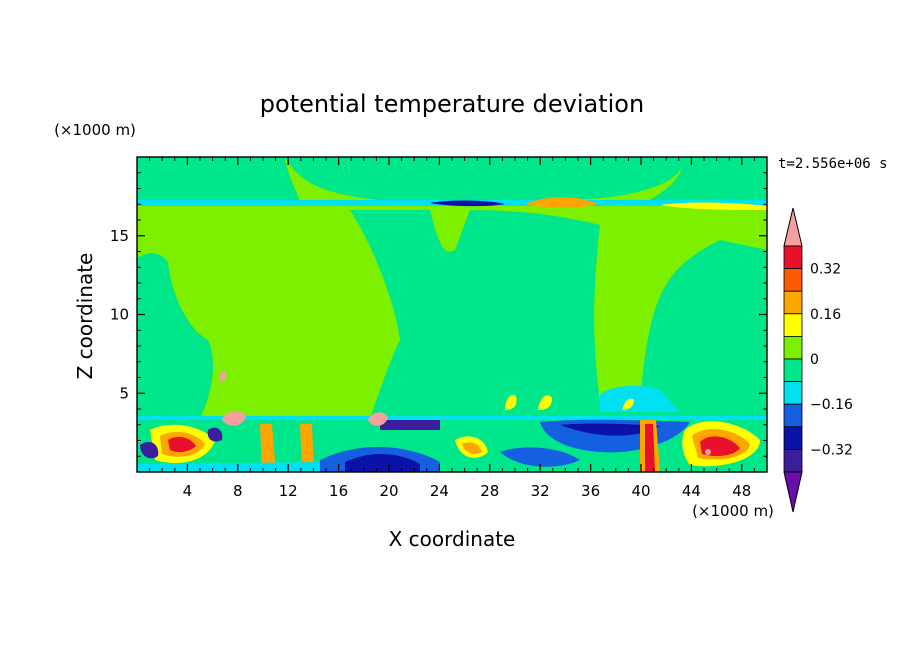 Image resolution: width=904 pixels, height=654 pixels. I want to click on bl-blue-strip, so click(228, 467).